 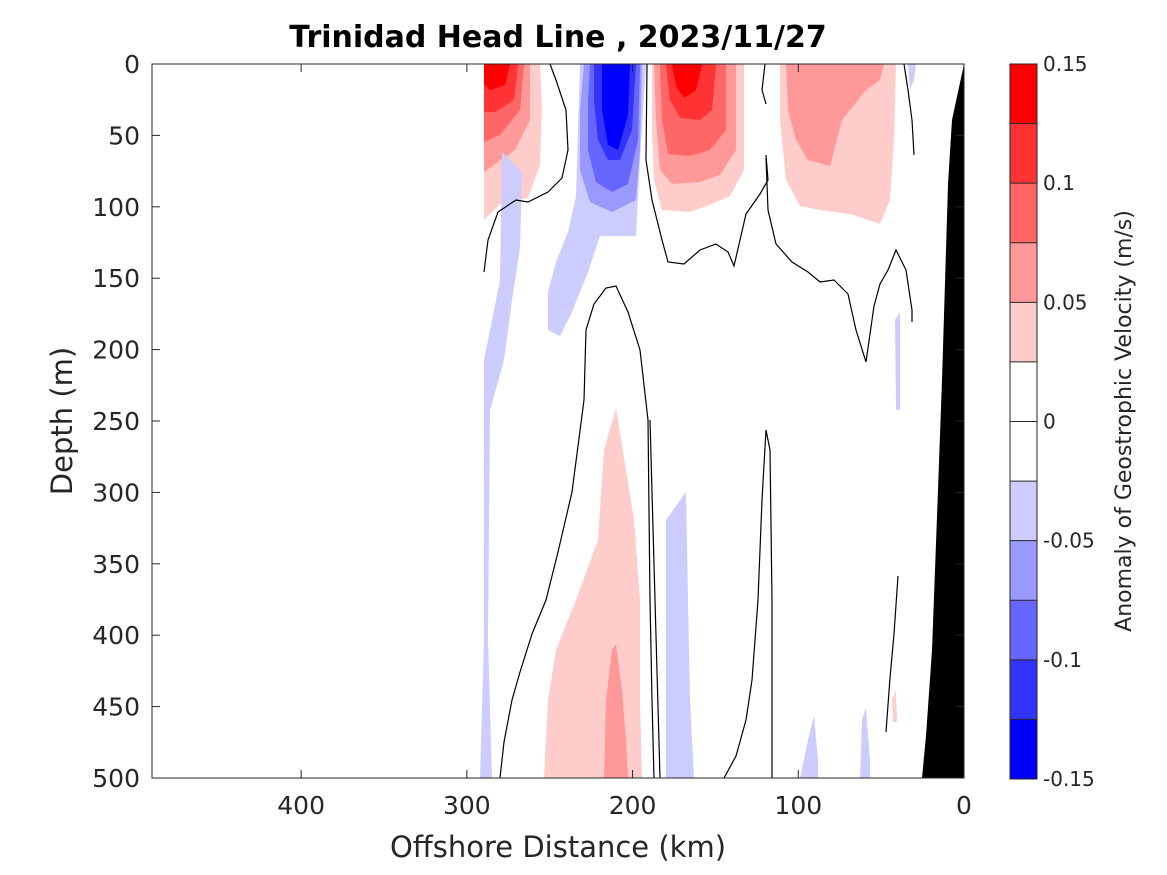 I want to click on contour-fill-0.125-b, so click(x=687, y=81).